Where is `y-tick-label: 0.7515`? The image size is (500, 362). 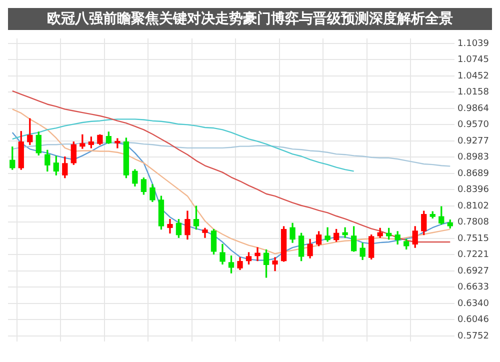
y-tick-label: 0.7515 is located at coordinates (474, 239).